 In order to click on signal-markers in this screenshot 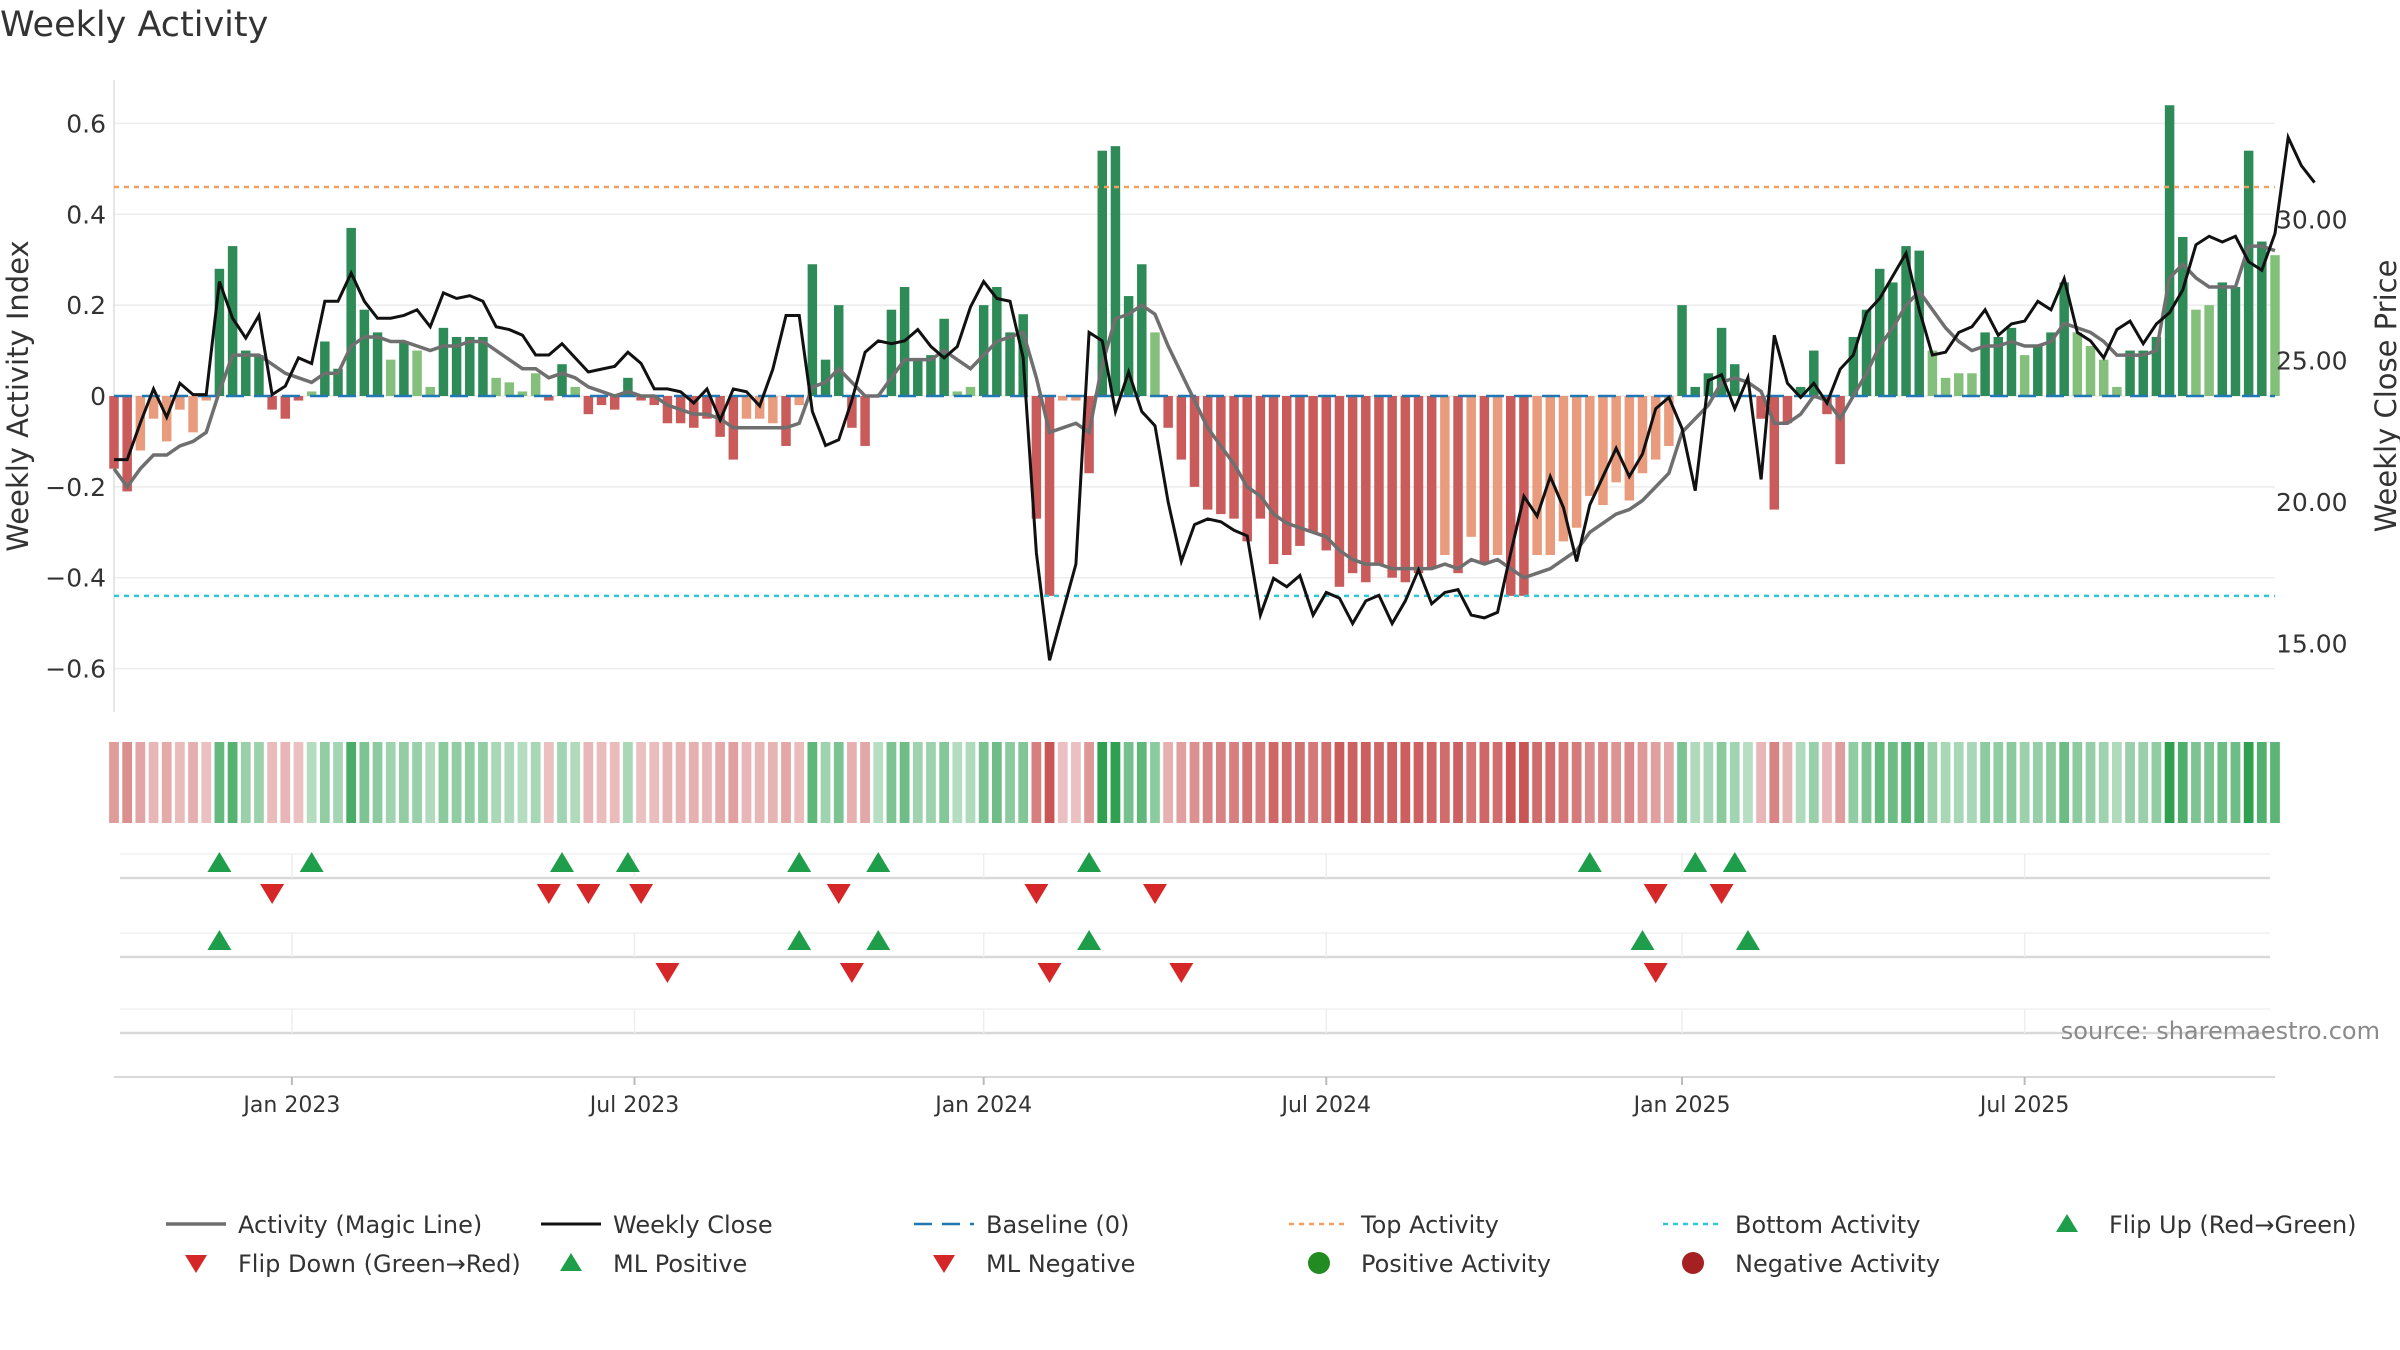, I will do `click(1195, 943)`.